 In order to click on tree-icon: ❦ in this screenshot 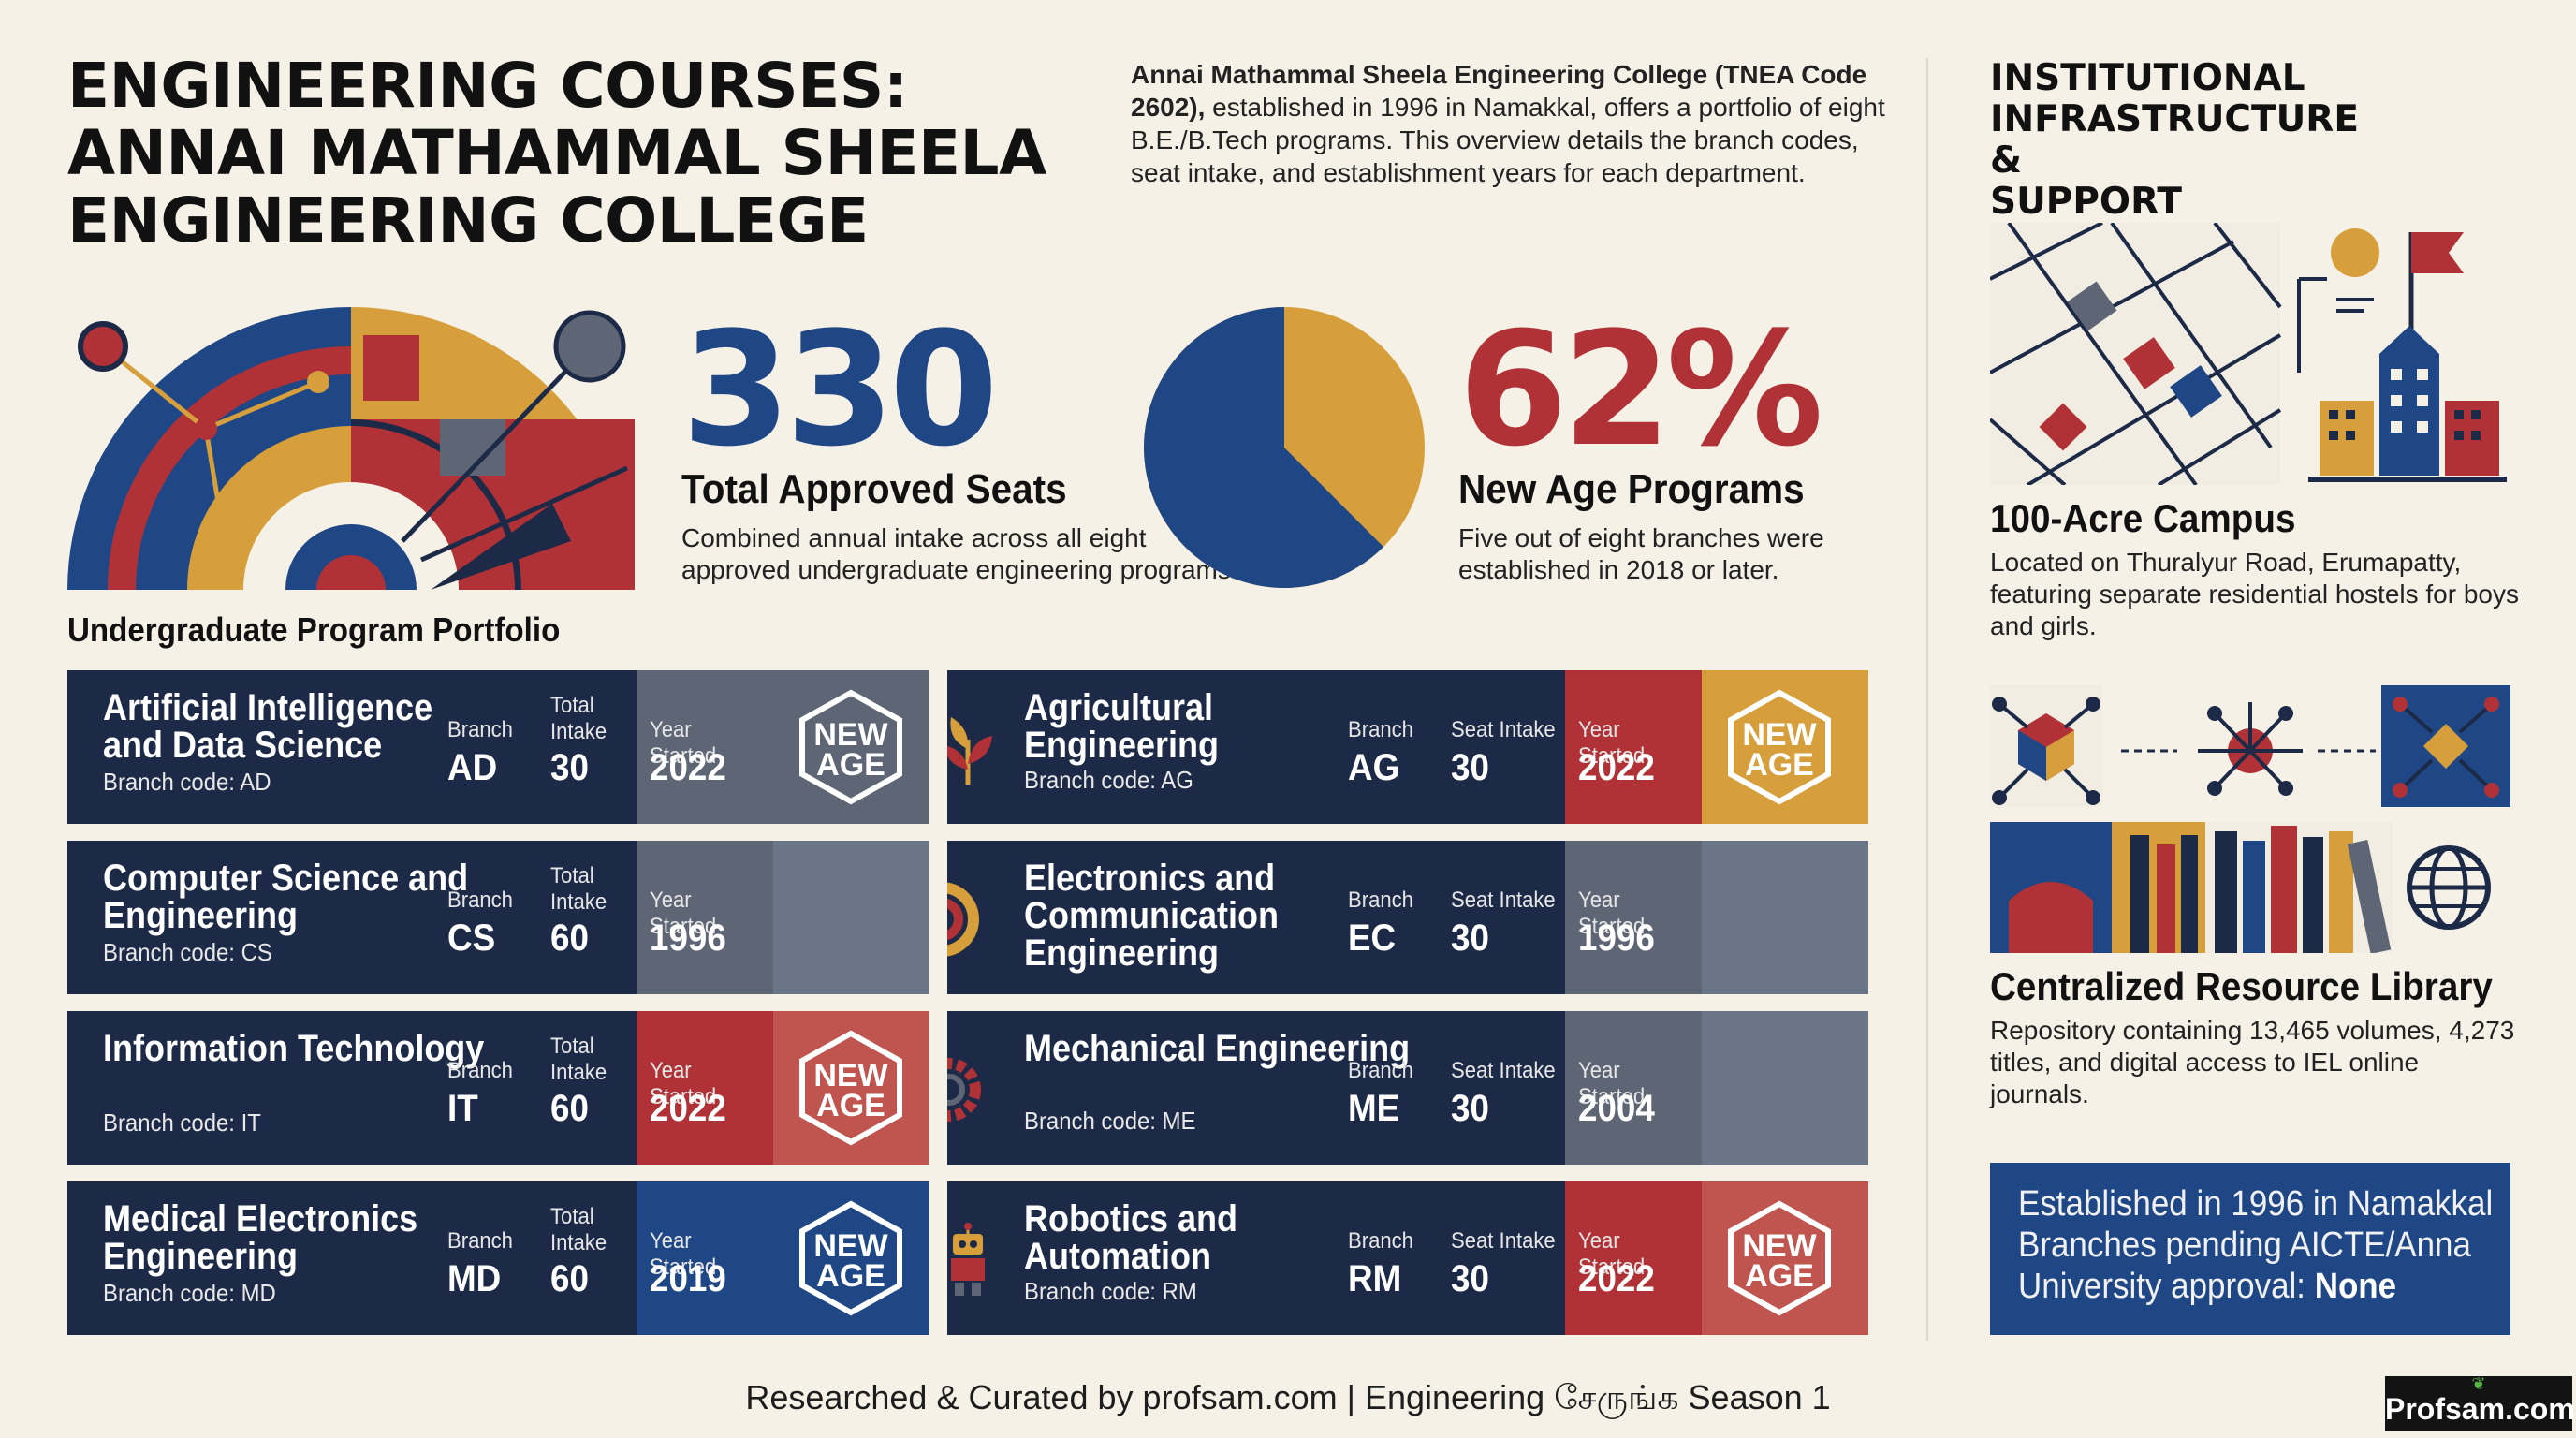, I will do `click(2478, 1383)`.